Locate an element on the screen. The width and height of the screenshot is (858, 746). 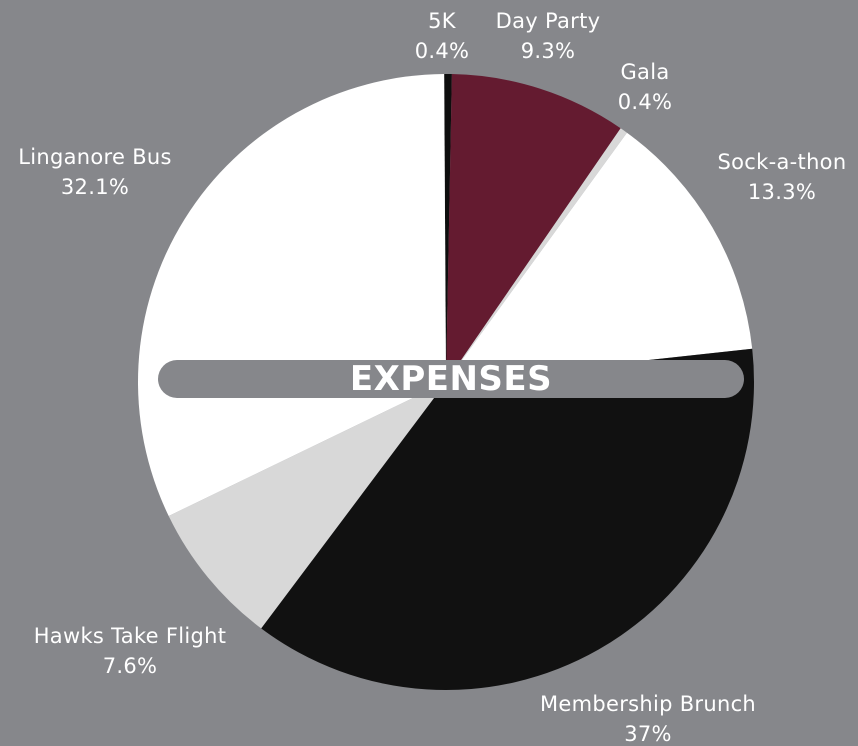
label-5k-name: 5K is located at coordinates (442, 21).